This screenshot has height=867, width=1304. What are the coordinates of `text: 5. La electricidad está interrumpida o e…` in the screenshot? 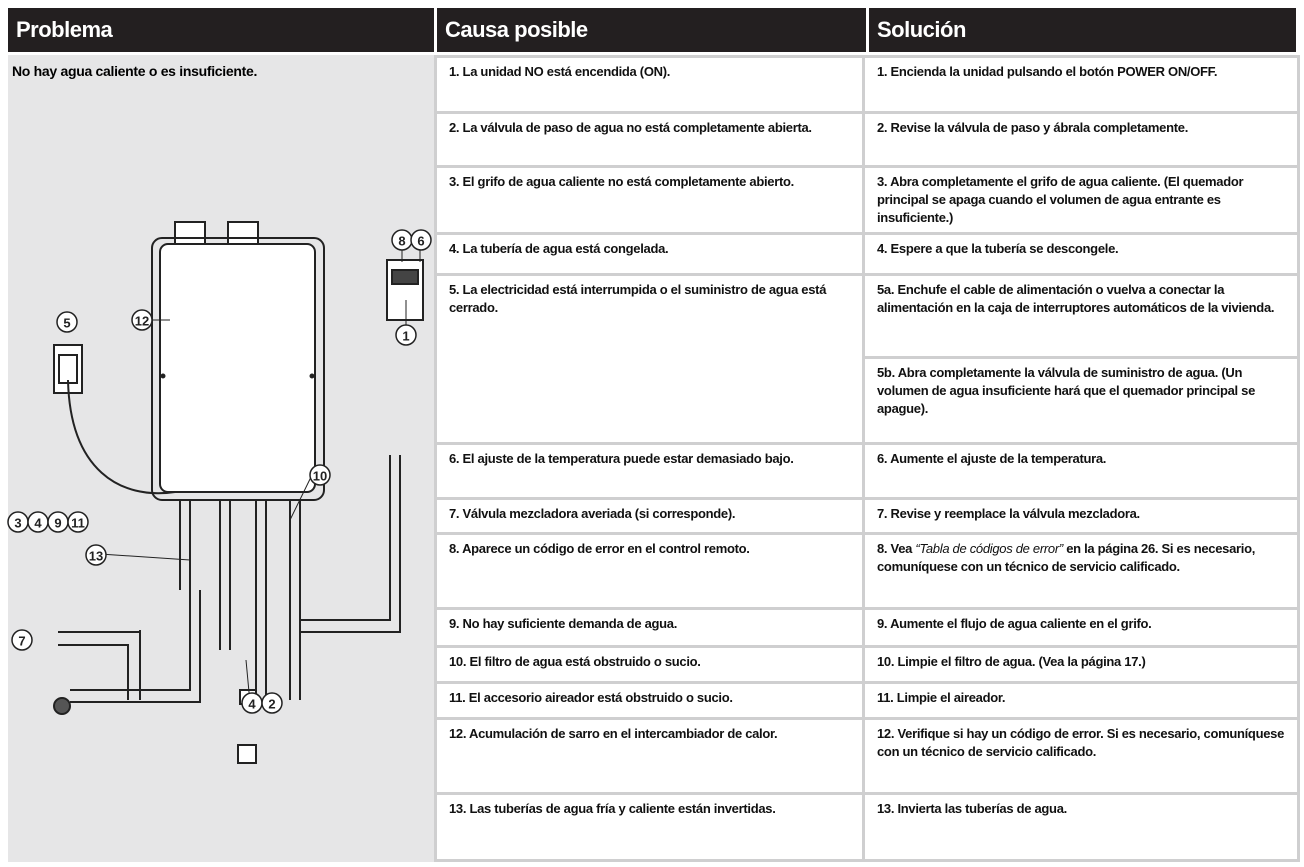 It's located at (638, 298).